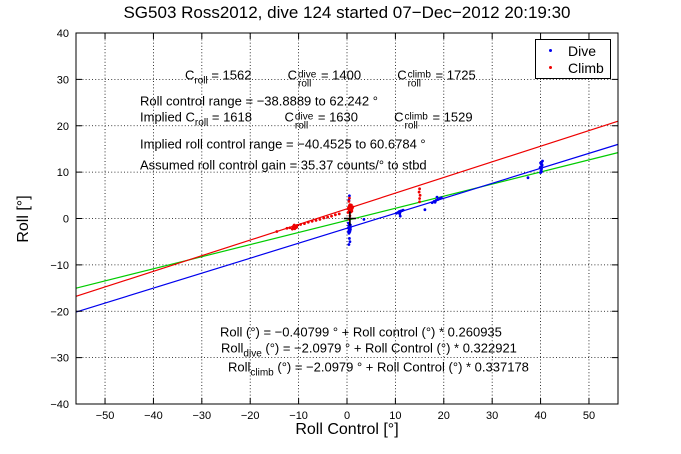 The image size is (681, 454). What do you see at coordinates (582, 50) in the screenshot?
I see `legend-label-dive: Dive` at bounding box center [582, 50].